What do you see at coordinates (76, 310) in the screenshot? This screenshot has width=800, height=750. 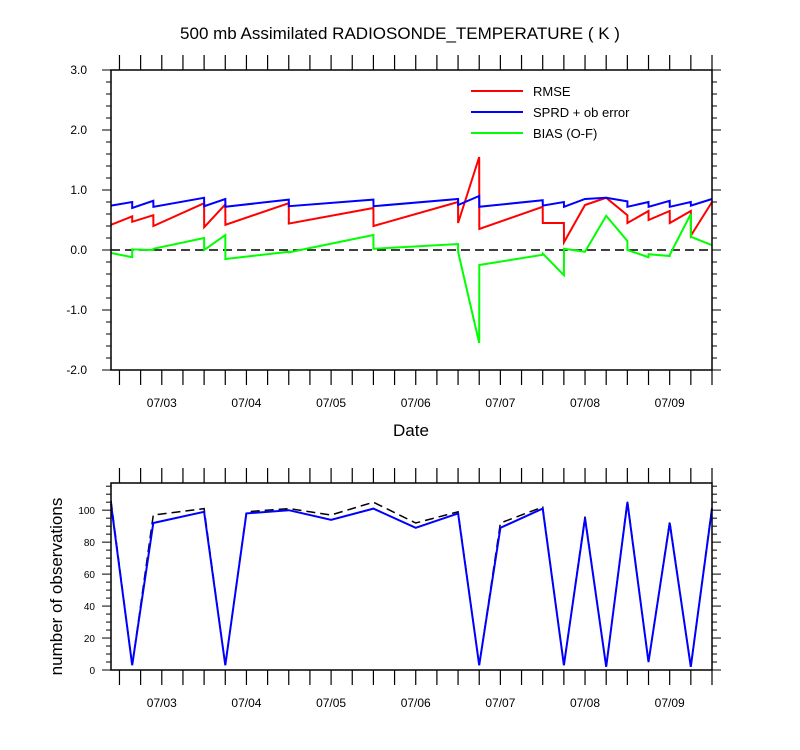 I see `panel1-ytick-label: -1.0` at bounding box center [76, 310].